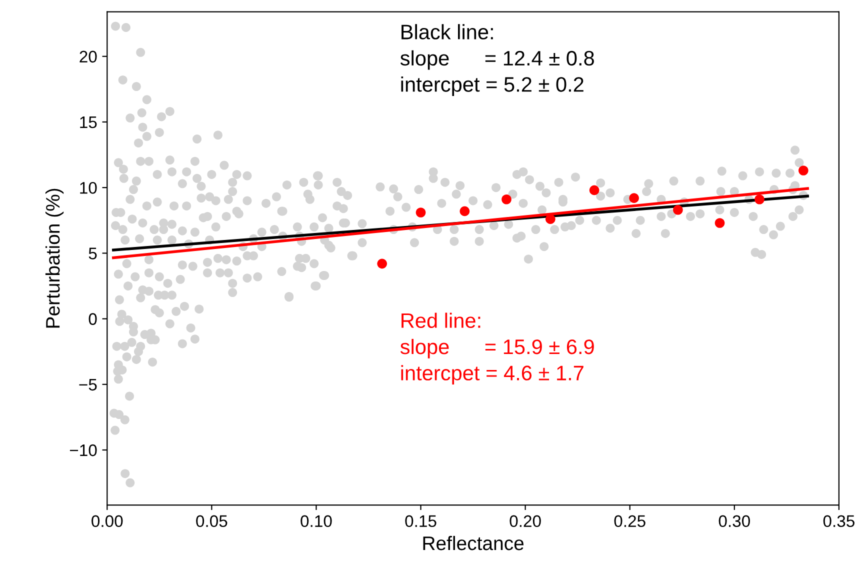 Image resolution: width=864 pixels, height=588 pixels. I want to click on x-tick-label: 0.05, so click(212, 521).